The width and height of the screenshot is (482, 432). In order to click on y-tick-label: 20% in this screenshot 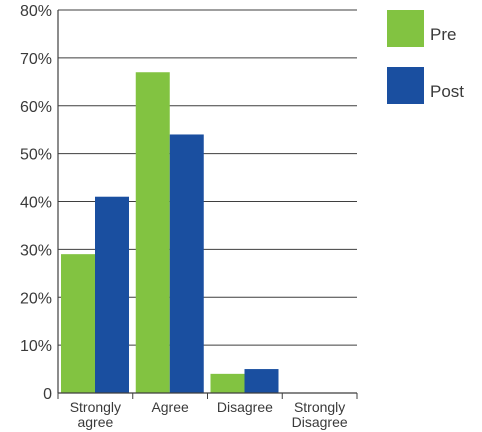, I will do `click(36, 298)`.